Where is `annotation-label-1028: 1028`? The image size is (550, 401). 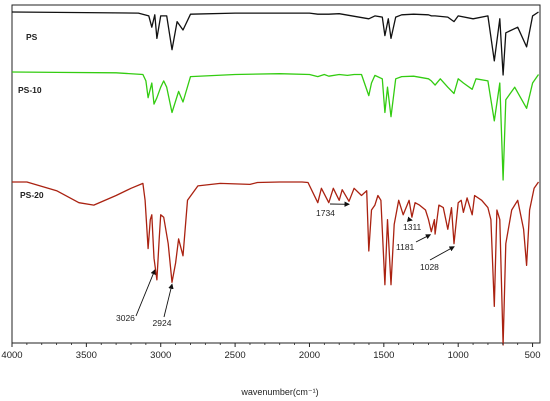
annotation-label-1028: 1028 is located at coordinates (429, 267).